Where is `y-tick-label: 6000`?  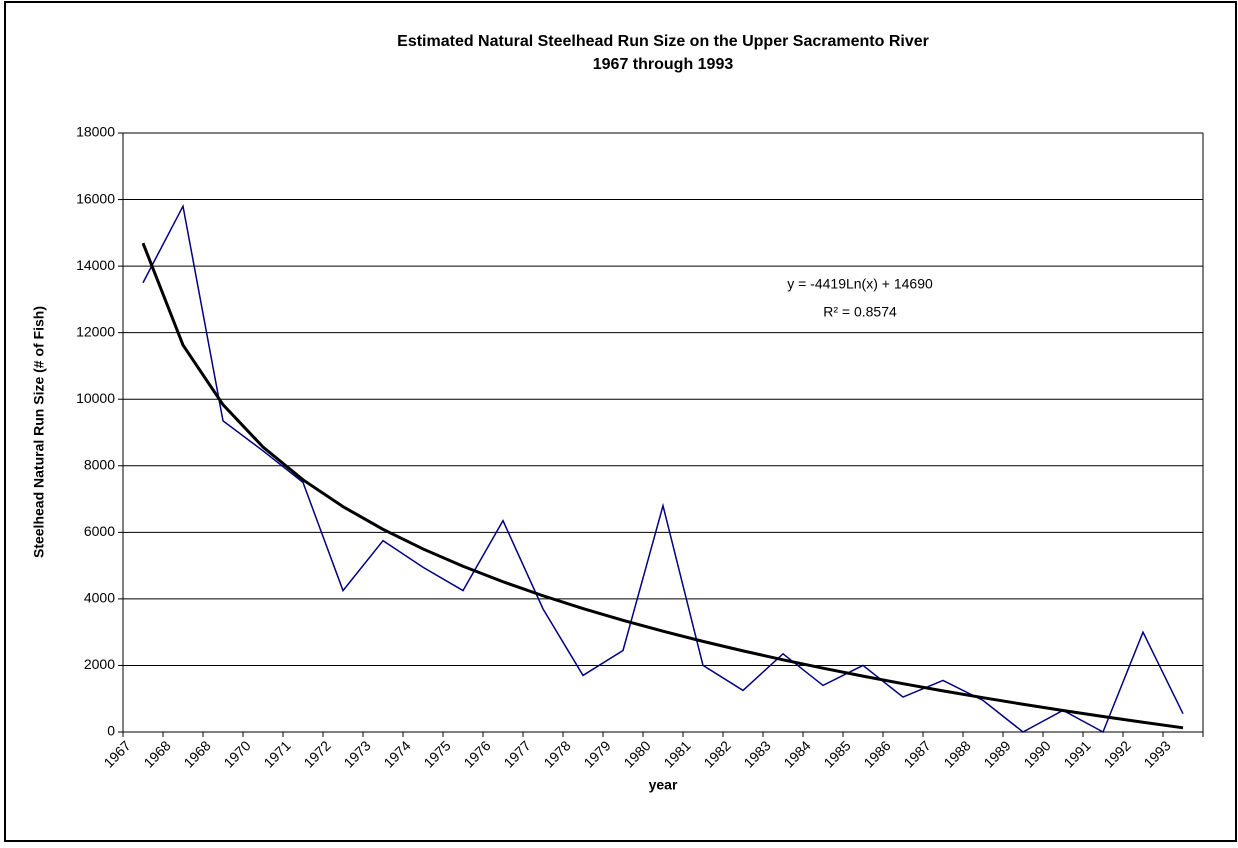 y-tick-label: 6000 is located at coordinates (99, 531).